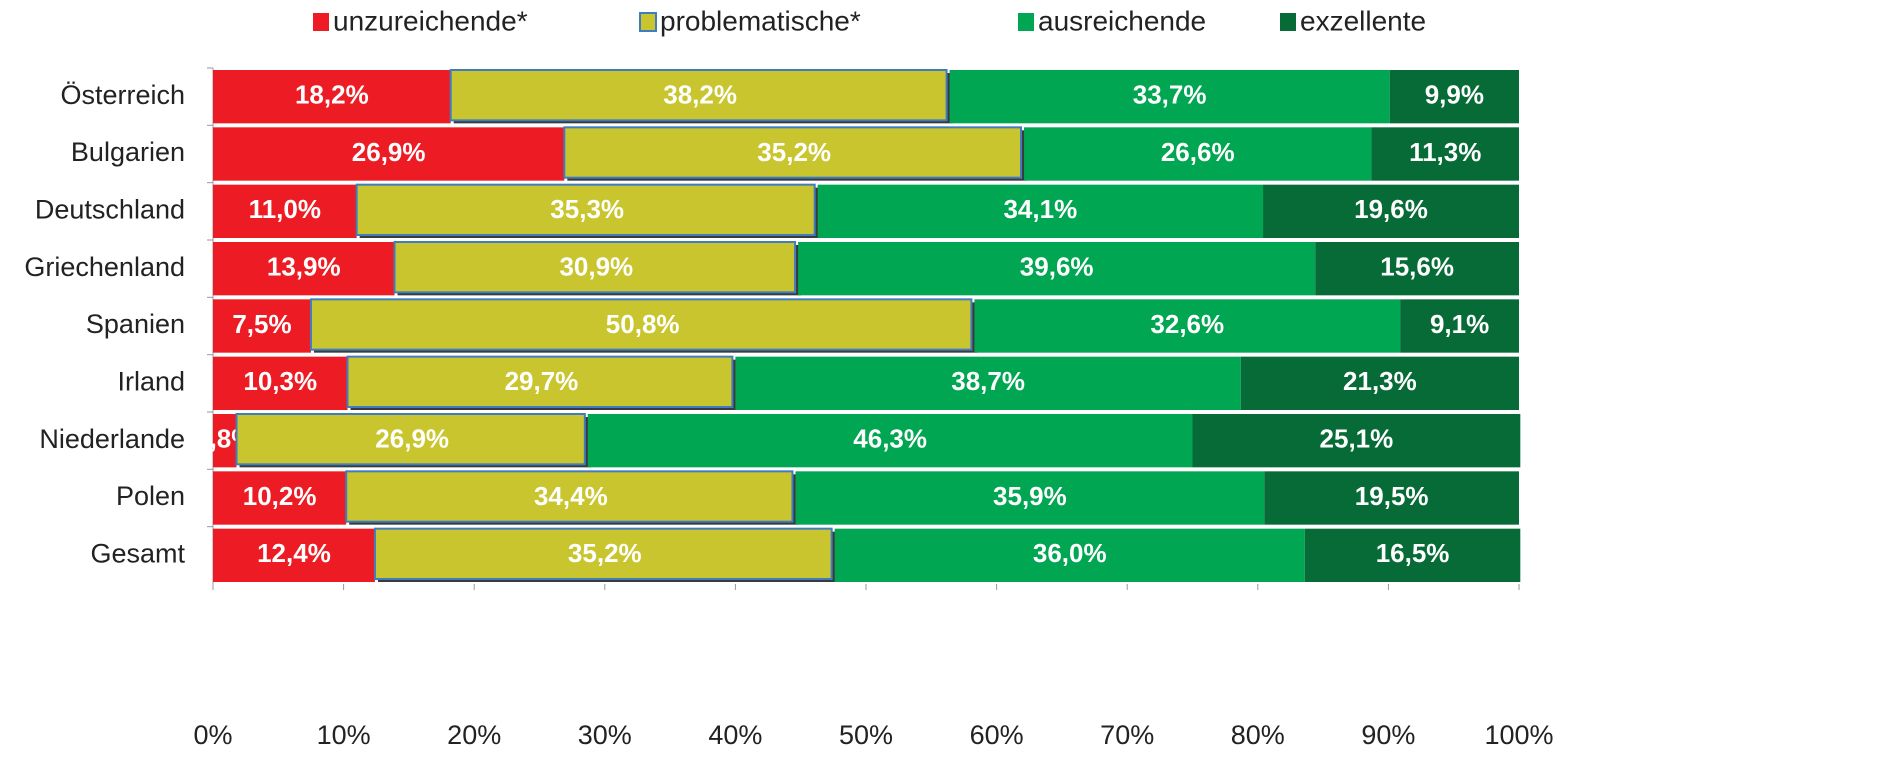 This screenshot has height=767, width=1887. I want to click on y-tick-label: Spanien, so click(135, 324).